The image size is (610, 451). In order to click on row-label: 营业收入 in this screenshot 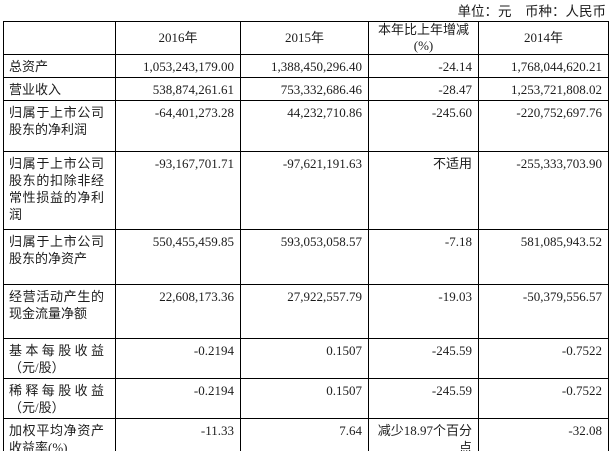, I will do `click(59, 89)`.